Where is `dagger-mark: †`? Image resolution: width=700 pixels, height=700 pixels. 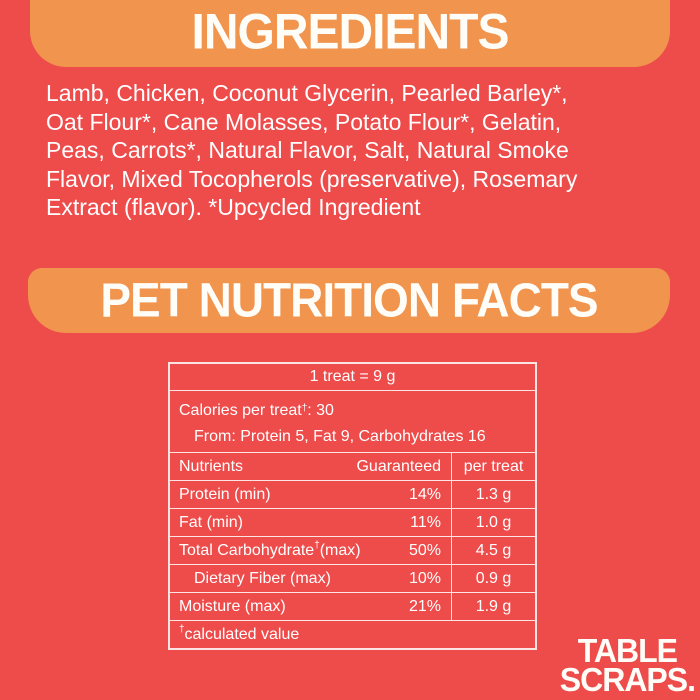
dagger-mark: † is located at coordinates (304, 408).